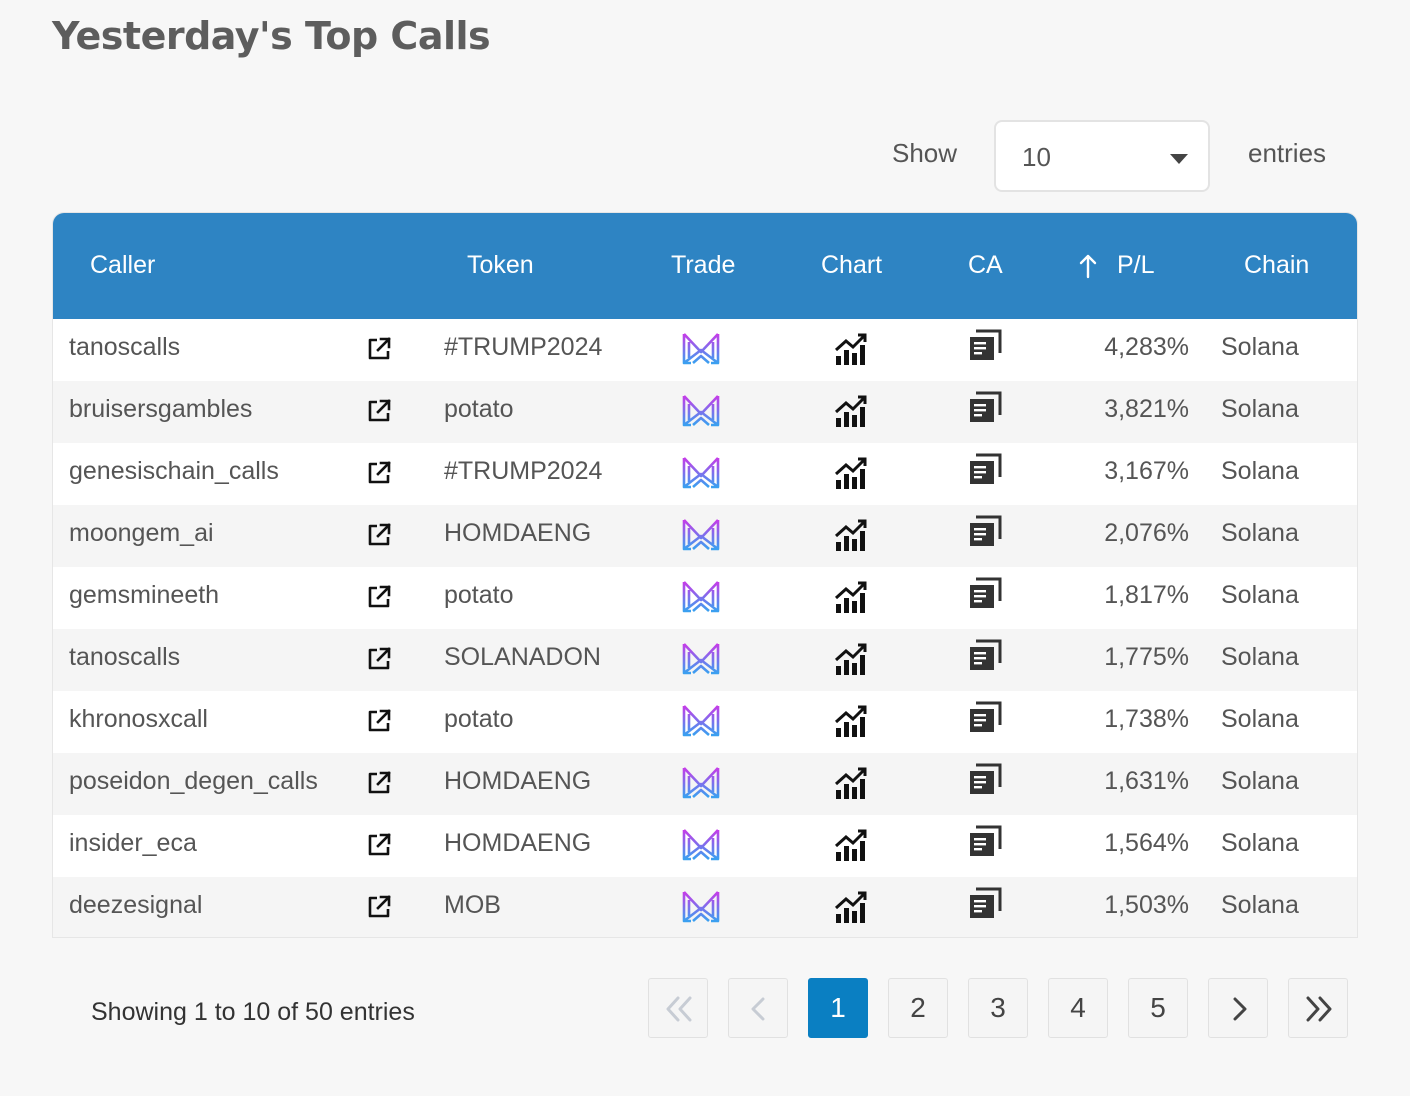  What do you see at coordinates (1146, 533) in the screenshot?
I see `pl-value: 2,076%` at bounding box center [1146, 533].